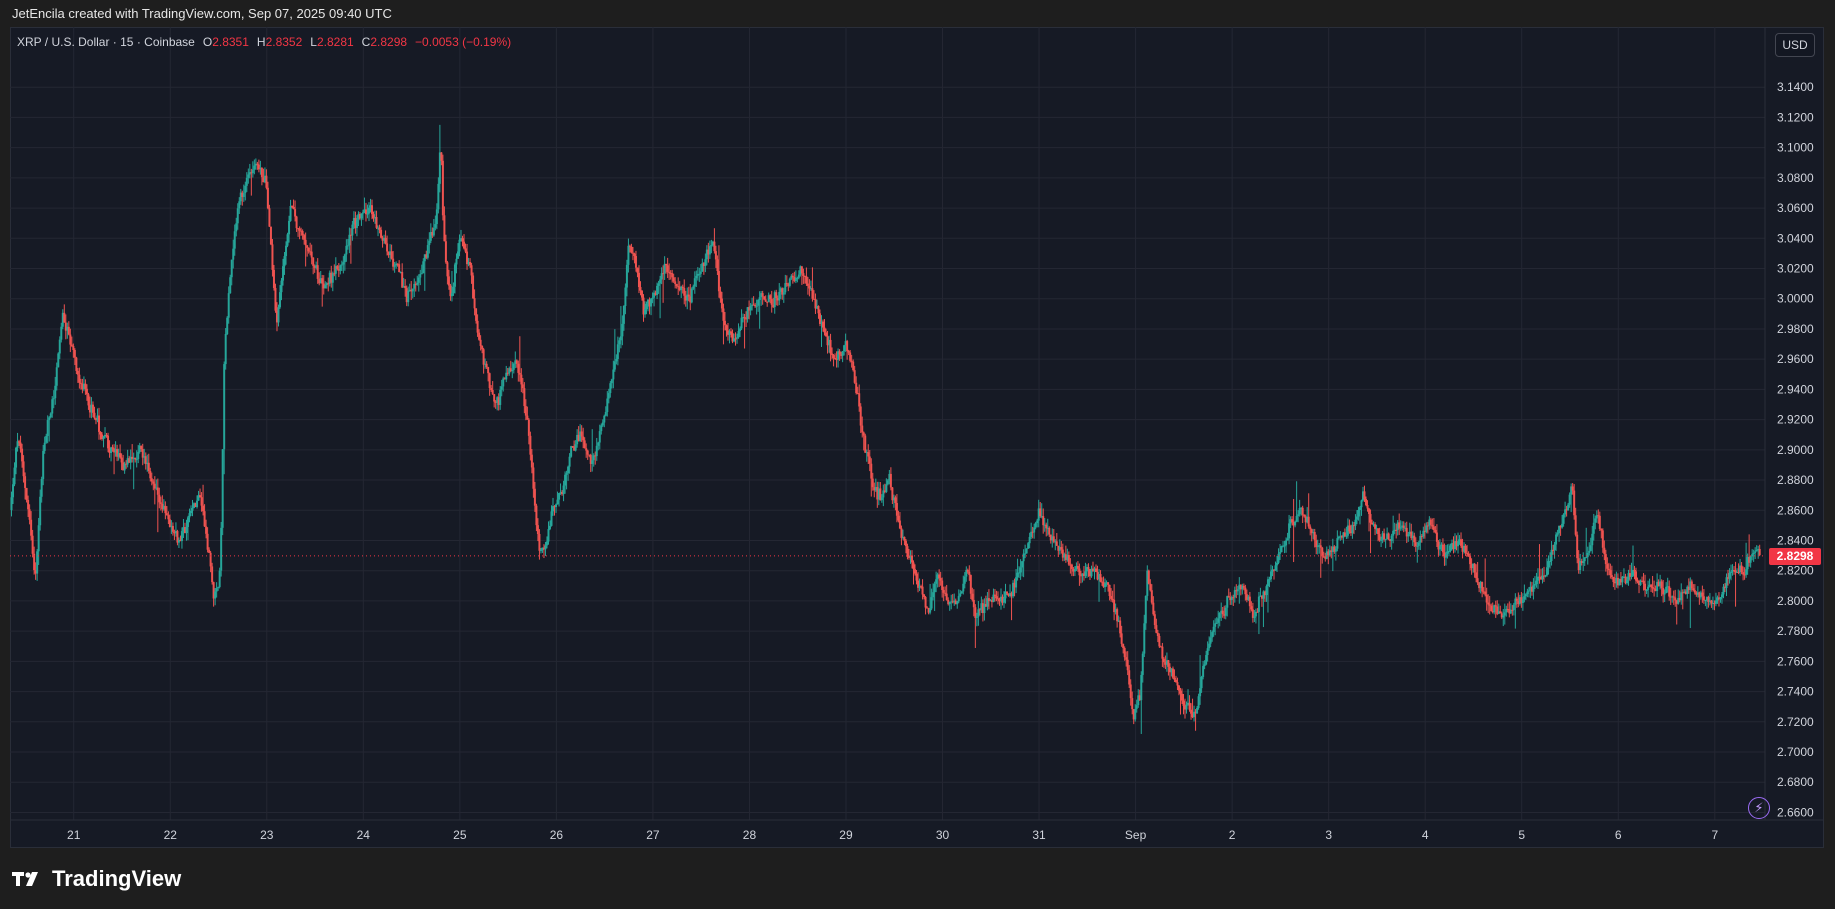 The image size is (1835, 909). What do you see at coordinates (1795, 556) in the screenshot?
I see `last-price-label: 2.8298` at bounding box center [1795, 556].